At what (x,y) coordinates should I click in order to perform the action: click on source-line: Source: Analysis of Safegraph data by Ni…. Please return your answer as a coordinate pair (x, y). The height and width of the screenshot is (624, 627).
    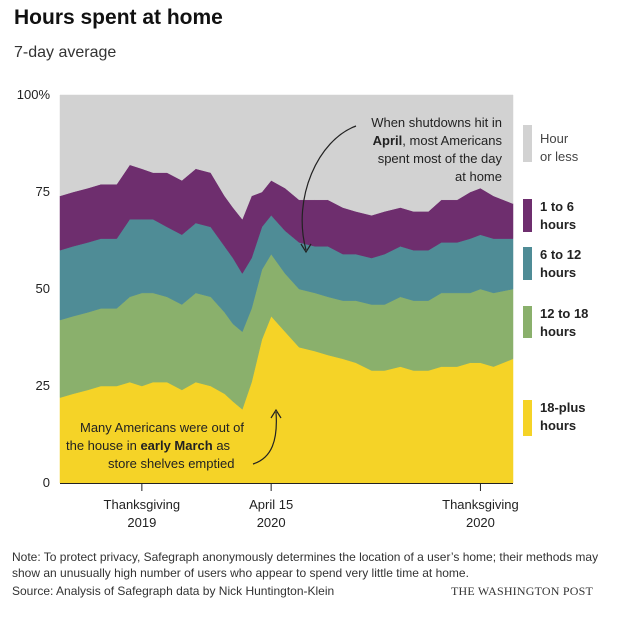
    Looking at the image, I should click on (173, 591).